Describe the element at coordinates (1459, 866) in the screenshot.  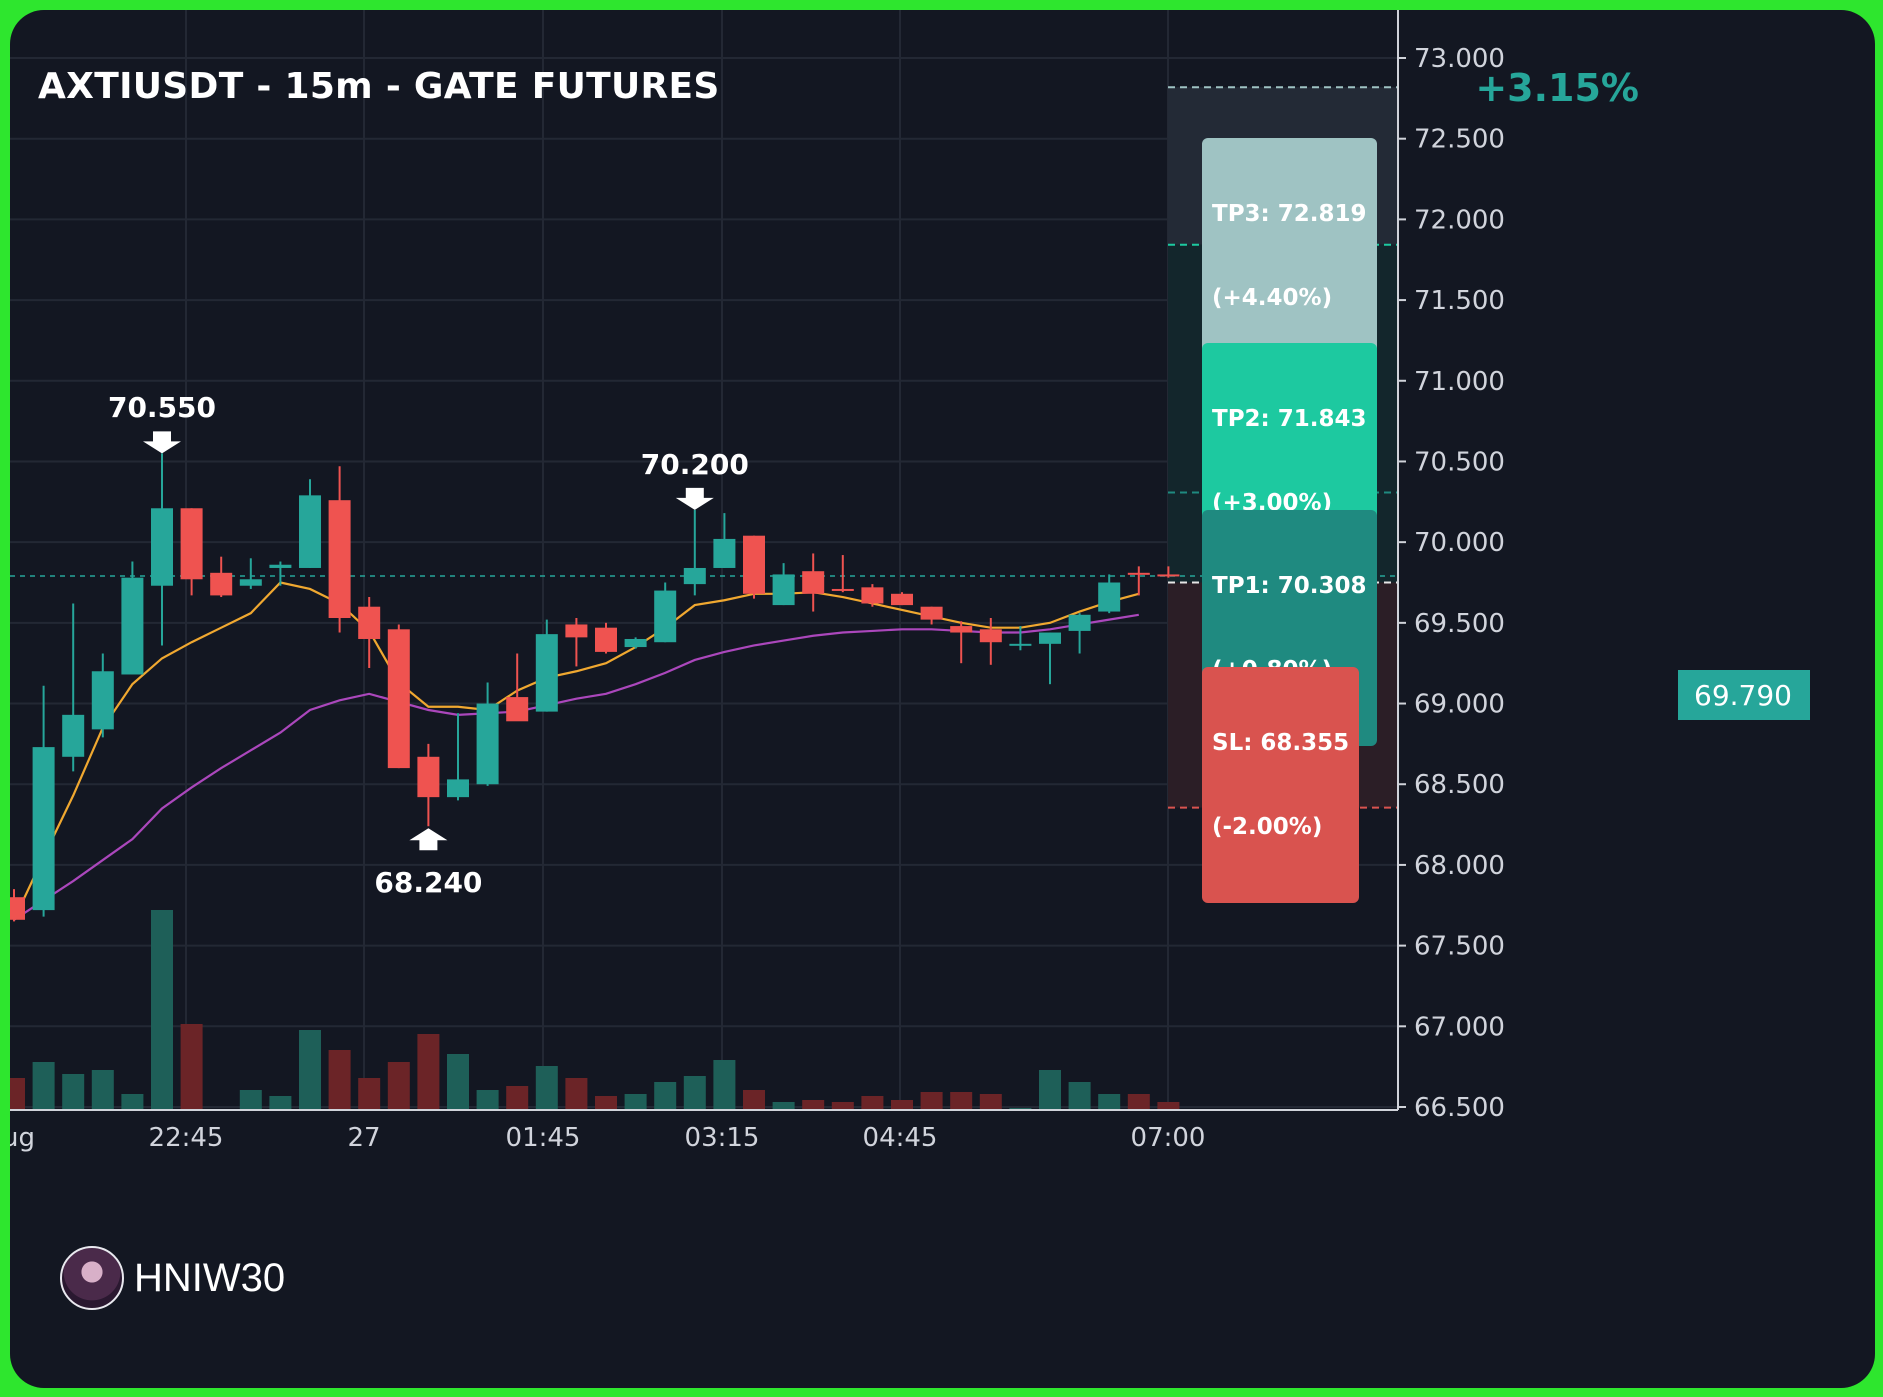
I see `price-tick-label: 68.000` at that location.